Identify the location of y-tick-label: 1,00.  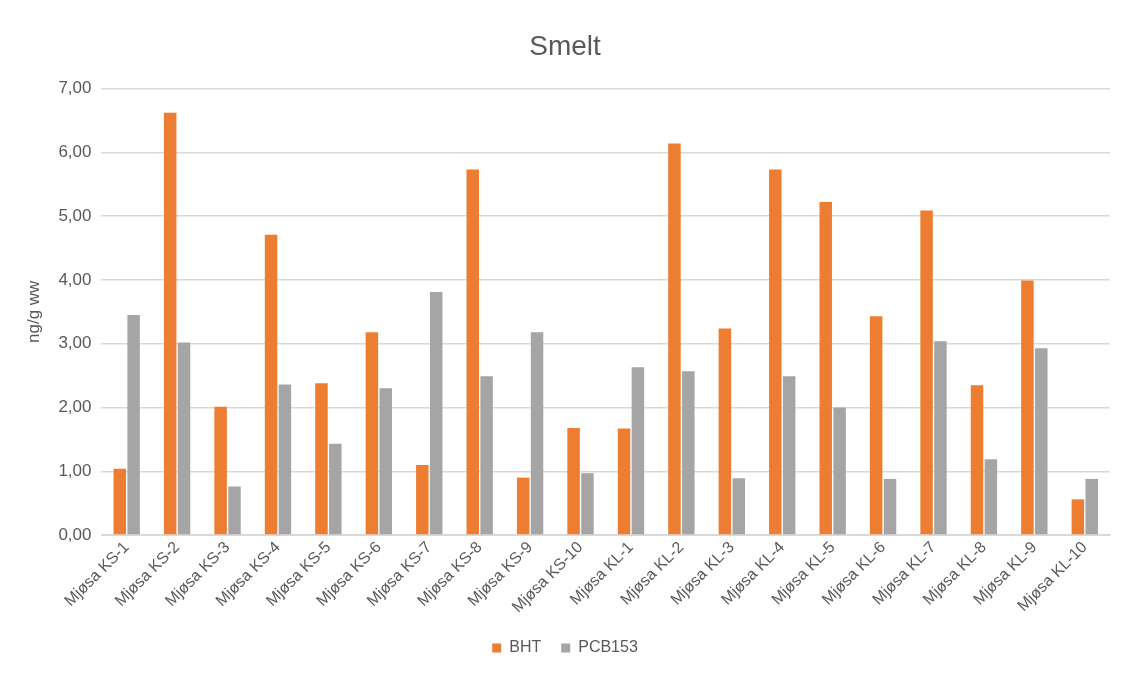
(75, 470).